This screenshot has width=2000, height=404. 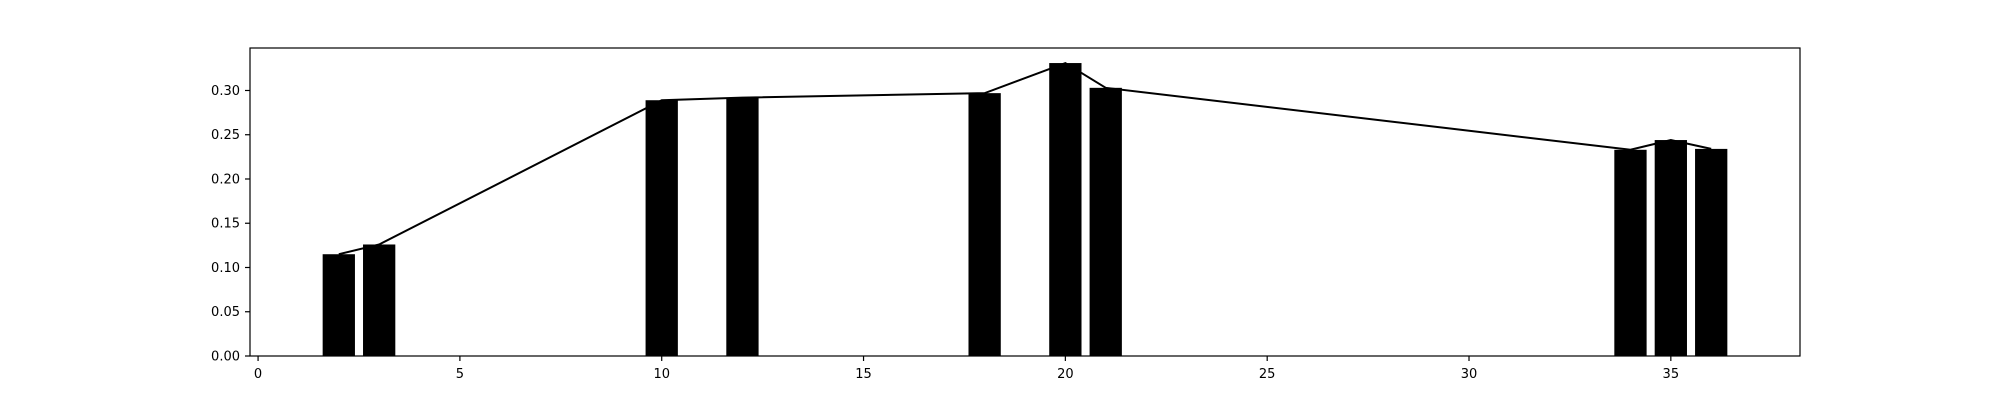 What do you see at coordinates (258, 374) in the screenshot?
I see `x-tick-label-0: 0` at bounding box center [258, 374].